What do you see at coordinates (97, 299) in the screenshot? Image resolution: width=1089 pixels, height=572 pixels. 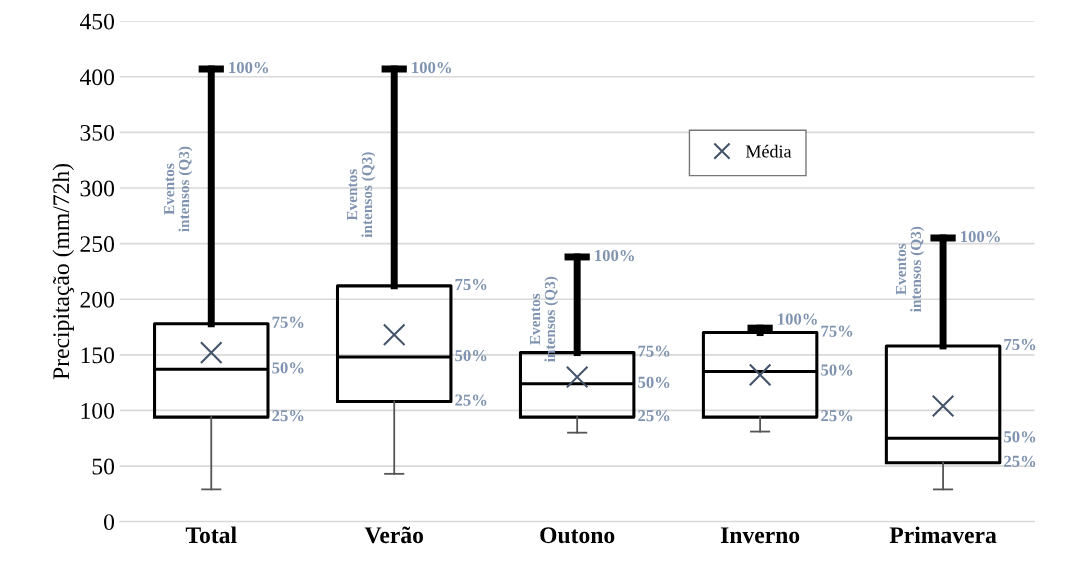 I see `y-tick-label: 200` at bounding box center [97, 299].